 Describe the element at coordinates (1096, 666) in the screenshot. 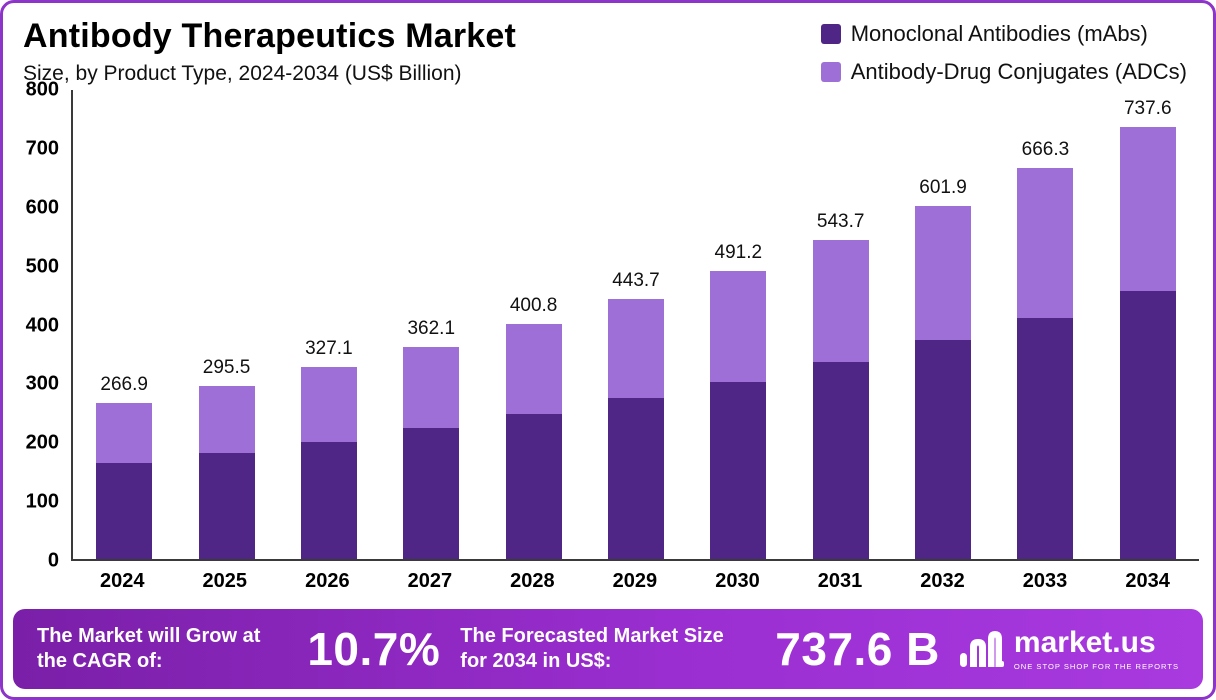

I see `logo-tagline: ONE STOP SHOP FOR THE REPORTS` at that location.